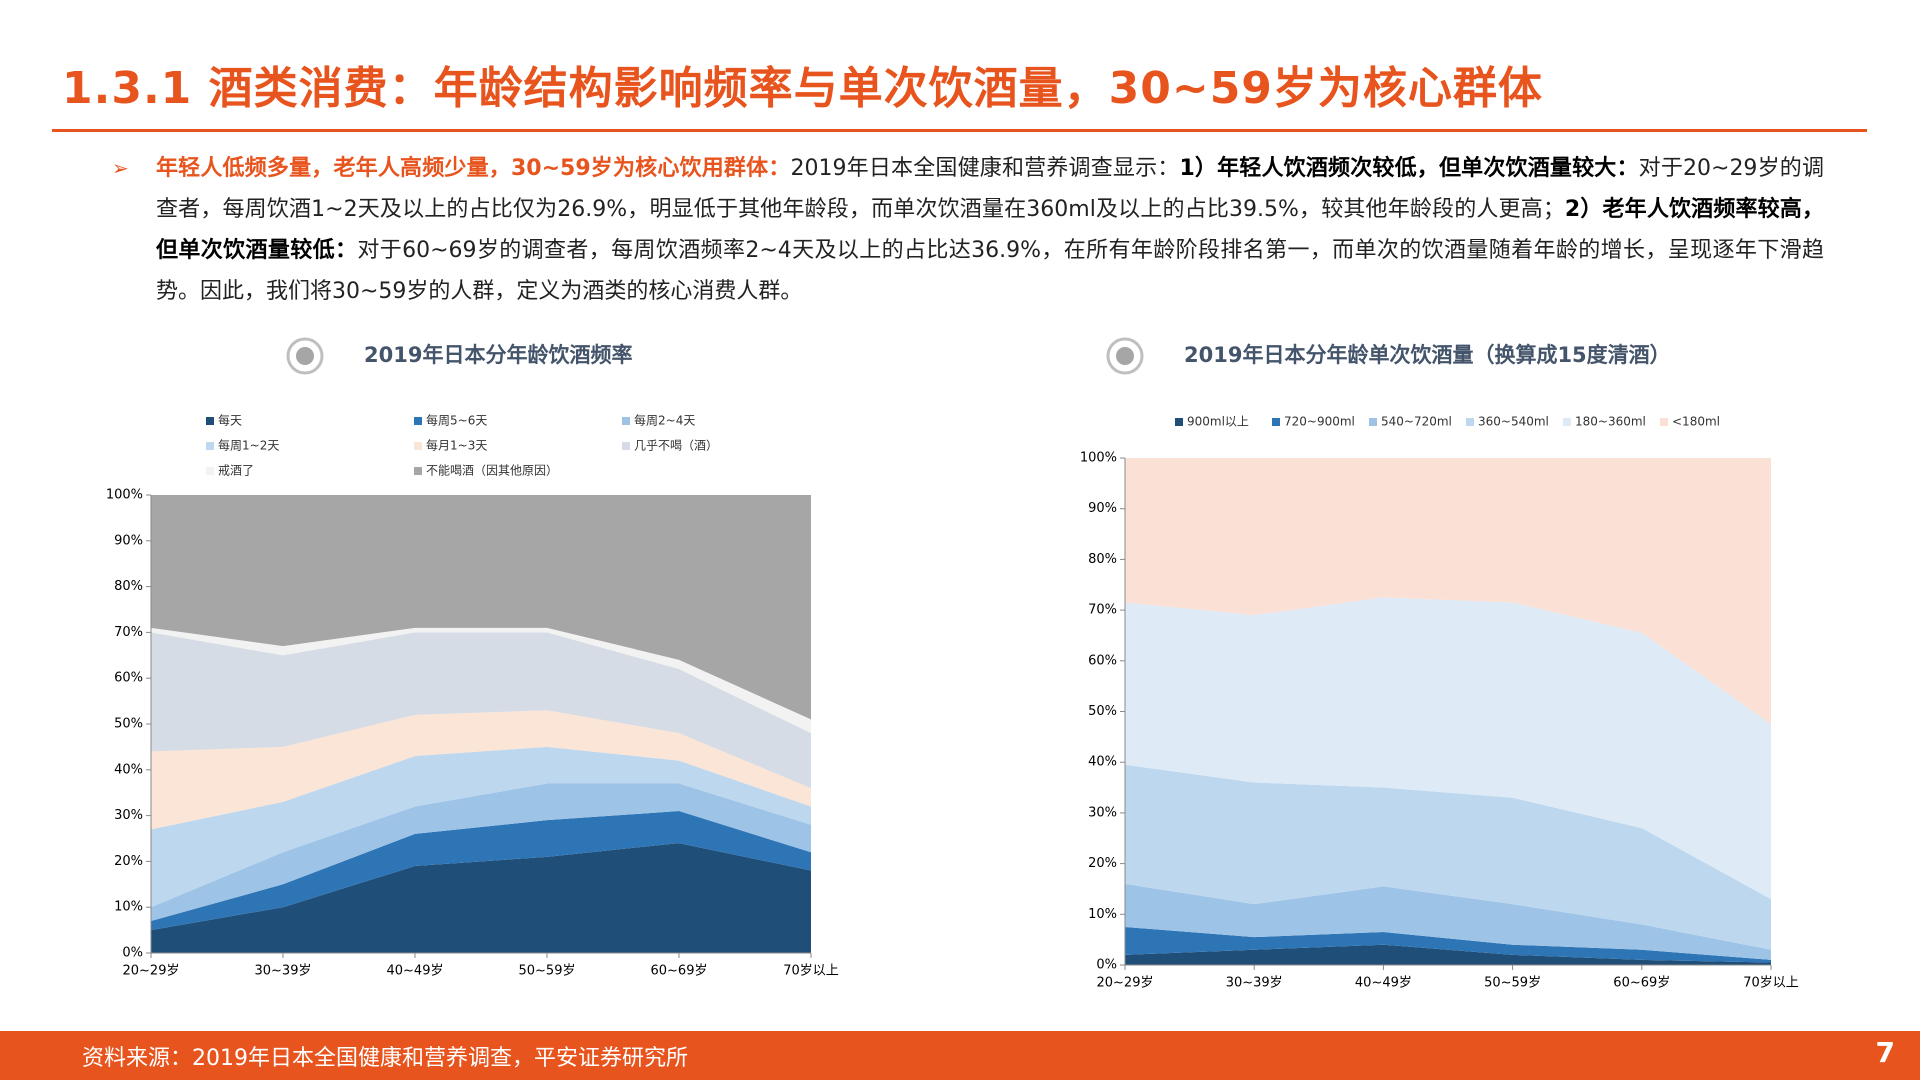  What do you see at coordinates (960, 1055) in the screenshot?
I see `footer-bar` at bounding box center [960, 1055].